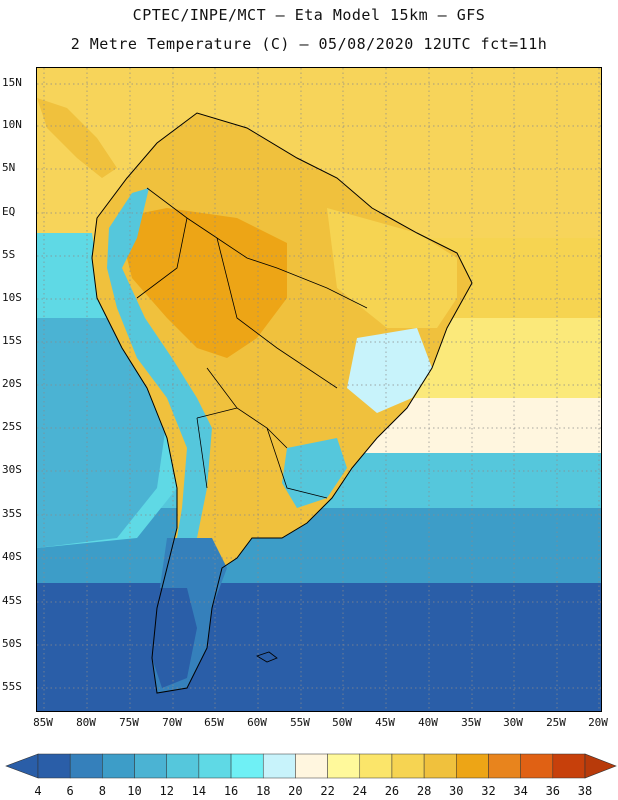 The width and height of the screenshot is (618, 800). Describe the element at coordinates (257, 722) in the screenshot. I see `lon-label-60w: 60W` at that location.